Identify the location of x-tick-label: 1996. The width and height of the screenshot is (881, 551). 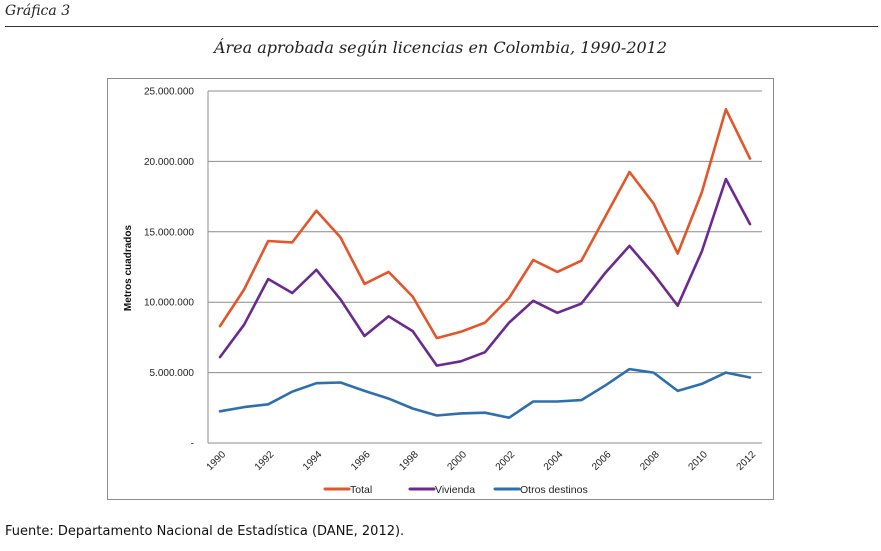
(361, 461).